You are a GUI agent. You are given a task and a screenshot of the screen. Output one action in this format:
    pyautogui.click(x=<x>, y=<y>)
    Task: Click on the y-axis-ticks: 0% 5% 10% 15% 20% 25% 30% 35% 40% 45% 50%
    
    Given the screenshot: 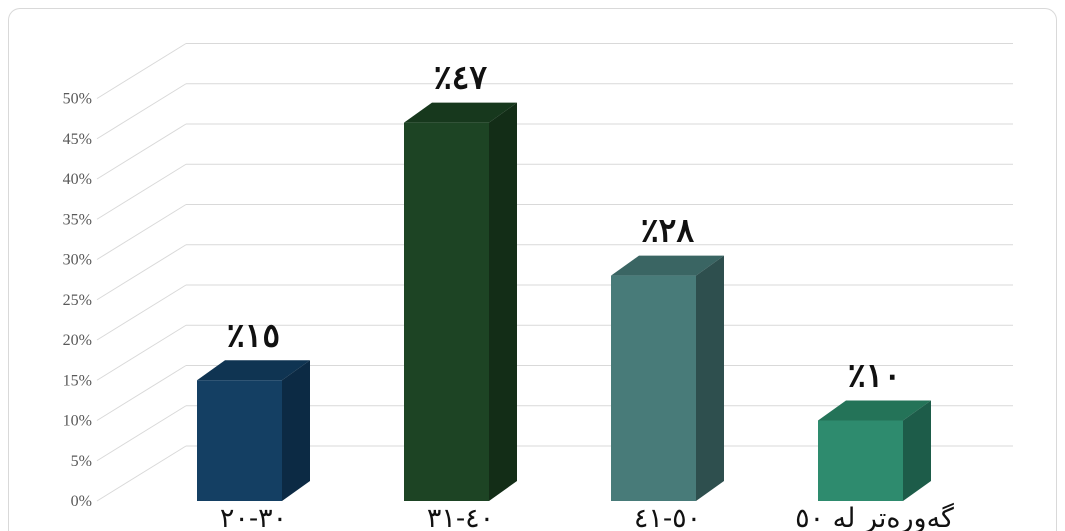 What is the action you would take?
    pyautogui.click(x=77, y=301)
    